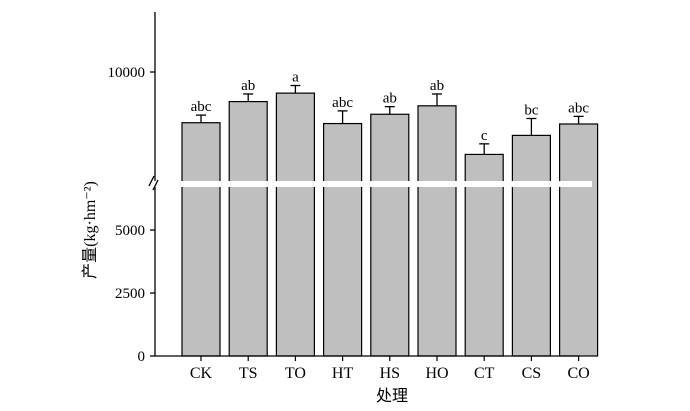  Describe the element at coordinates (248, 373) in the screenshot. I see `x-tick-label-ts: TS` at that location.